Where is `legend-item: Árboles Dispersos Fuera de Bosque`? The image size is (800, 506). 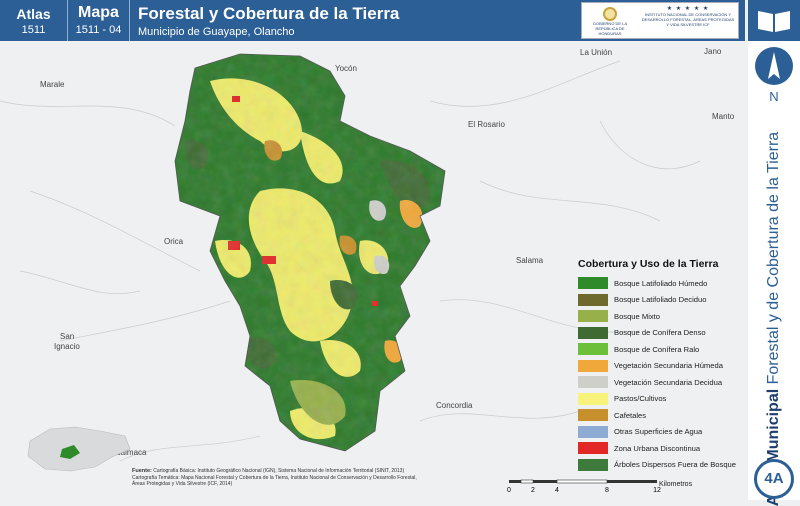 legend-item: Árboles Dispersos Fuera de Bosque is located at coordinates (660, 465).